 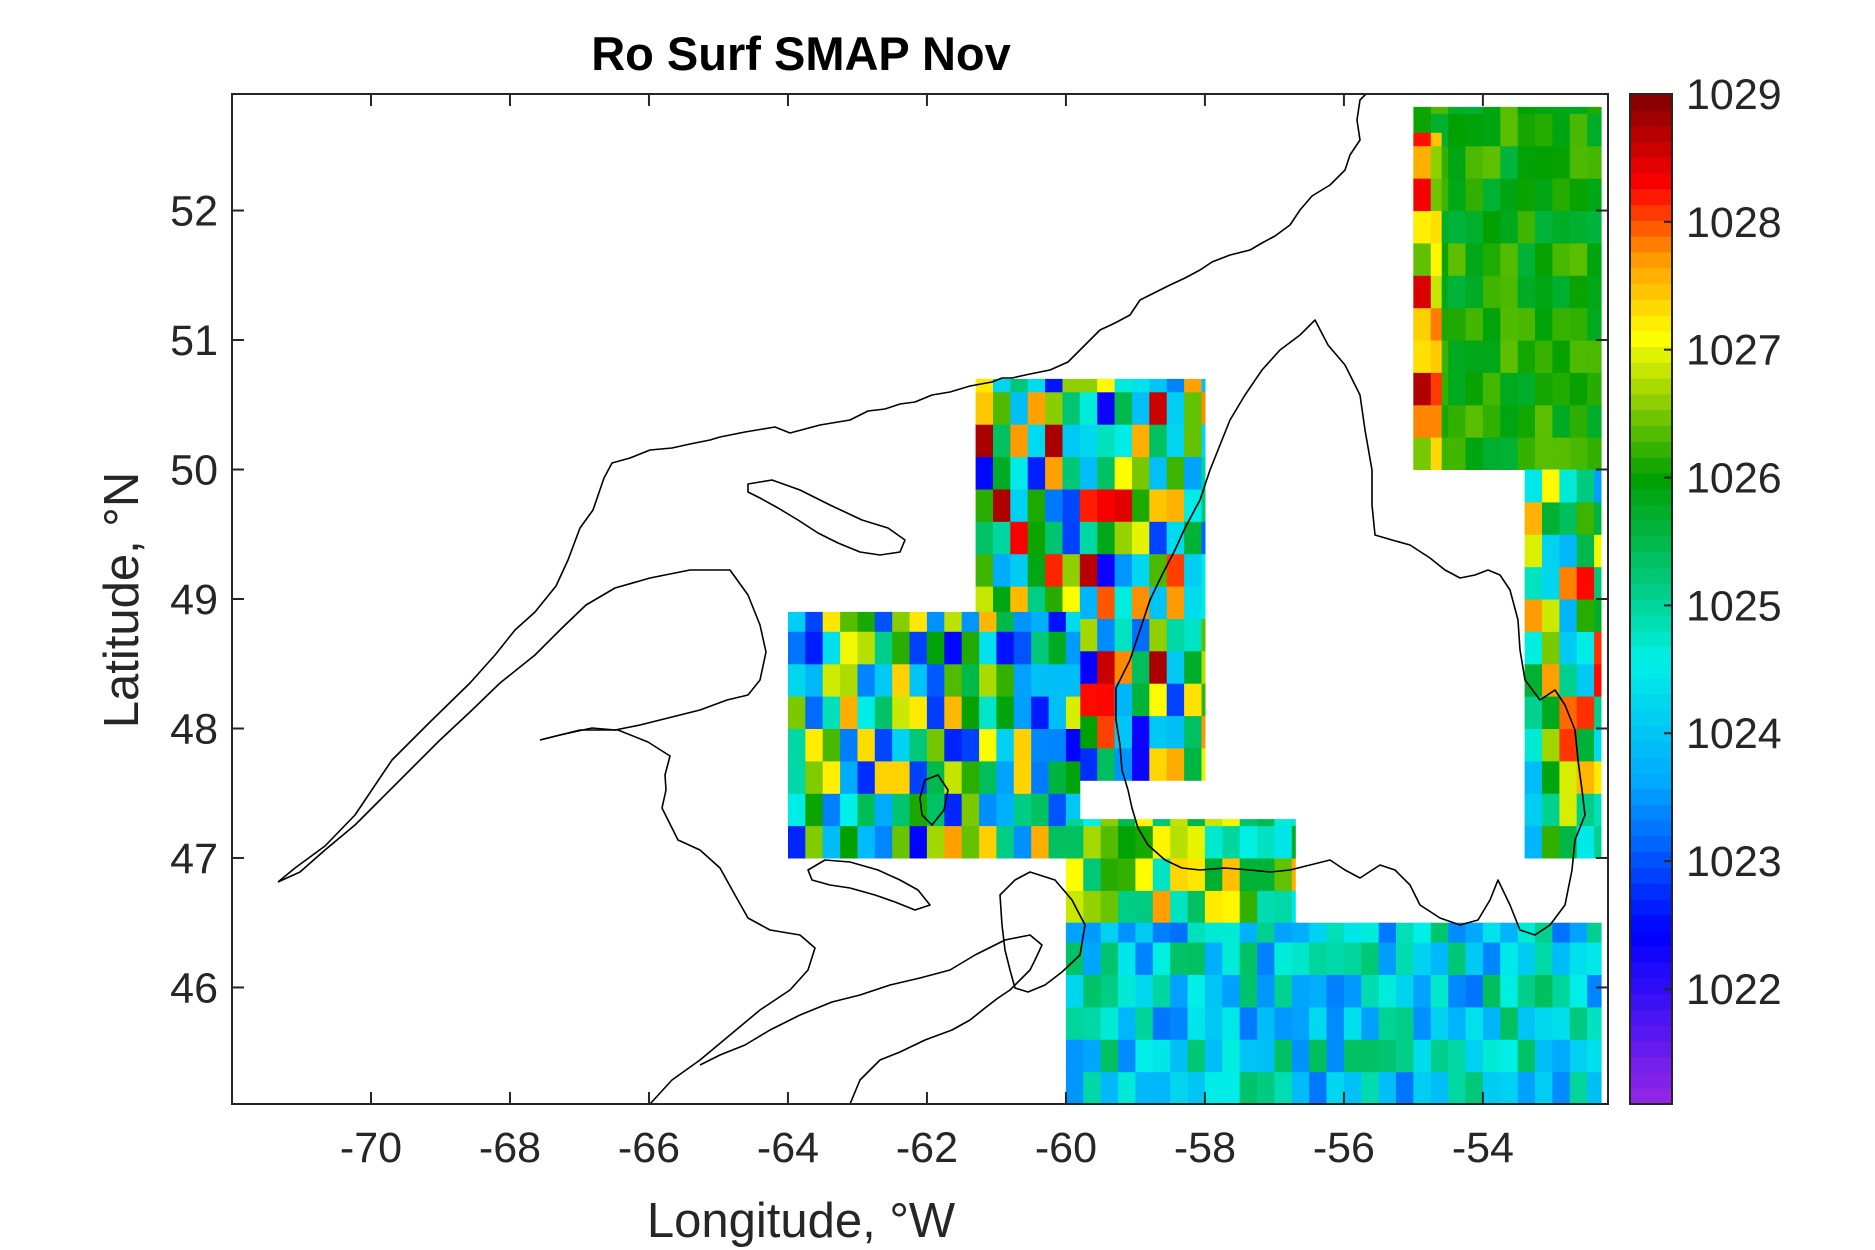 What do you see at coordinates (194, 729) in the screenshot?
I see `y-tick-label: 48` at bounding box center [194, 729].